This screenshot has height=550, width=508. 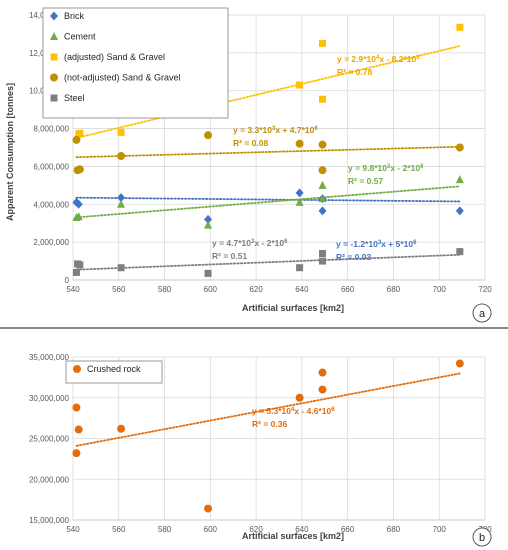 What do you see at coordinates (51, 129) in the screenshot?
I see `y-tick-label: 8,000,000` at bounding box center [51, 129].